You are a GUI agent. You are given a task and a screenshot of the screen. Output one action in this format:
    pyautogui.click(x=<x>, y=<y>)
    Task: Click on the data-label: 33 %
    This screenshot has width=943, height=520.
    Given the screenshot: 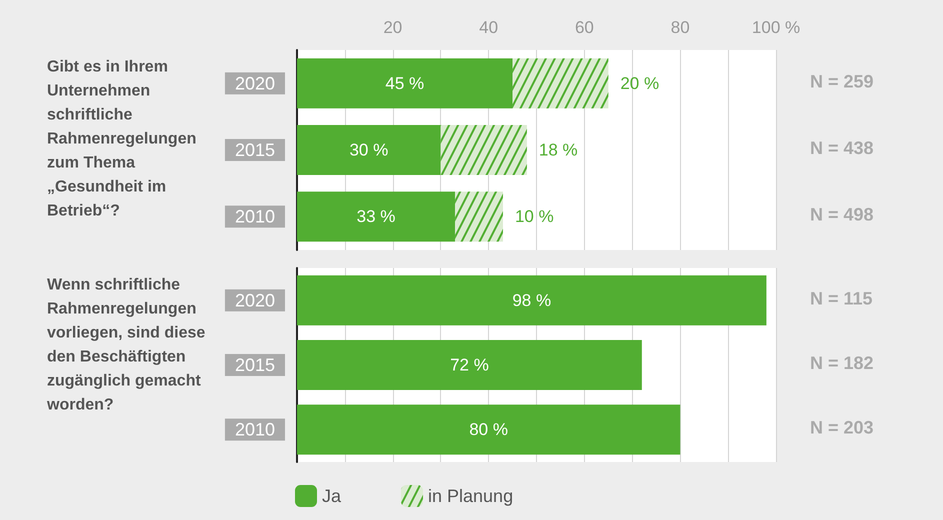 What is the action you would take?
    pyautogui.click(x=376, y=216)
    